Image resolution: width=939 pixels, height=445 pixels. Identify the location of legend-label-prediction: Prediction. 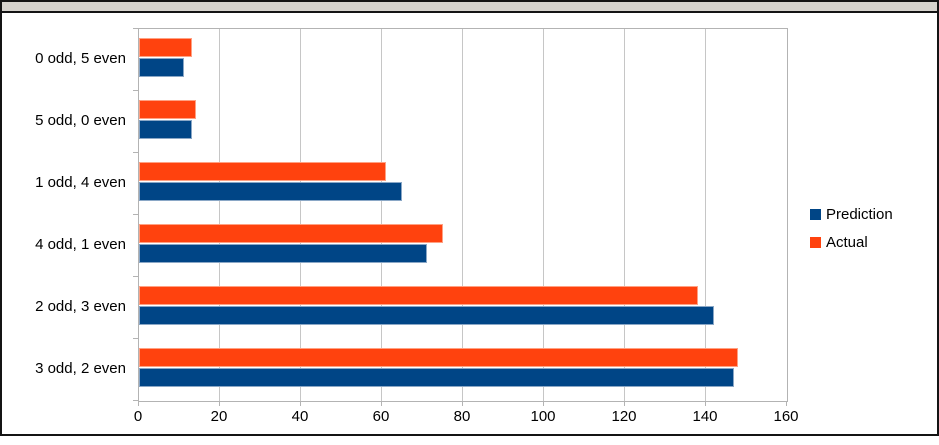
(859, 214).